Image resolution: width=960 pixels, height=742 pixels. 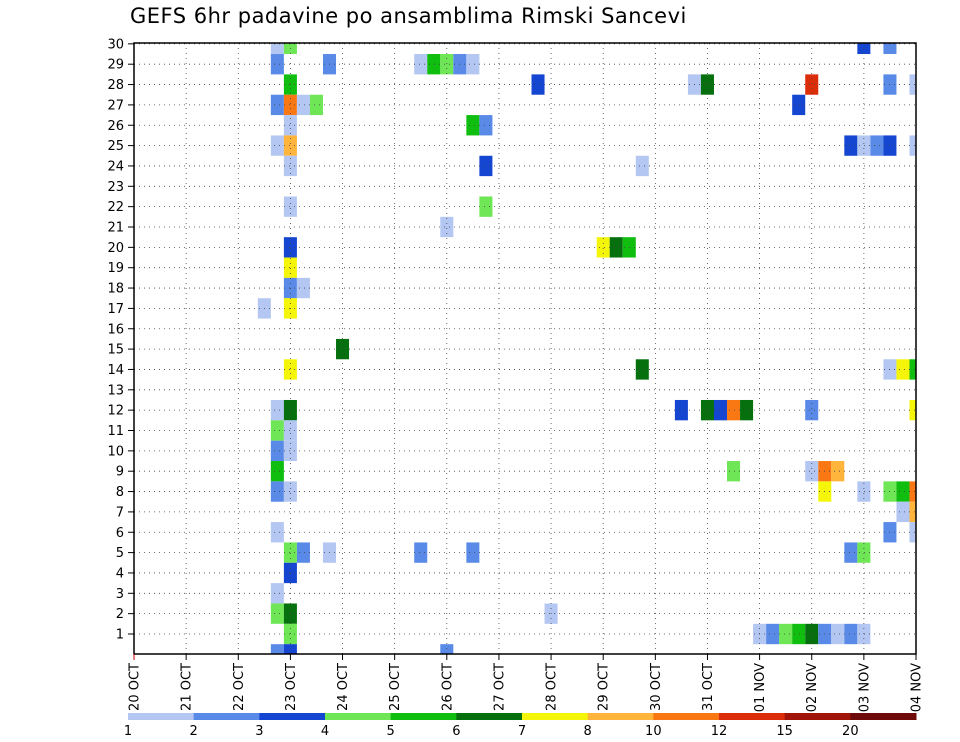 What do you see at coordinates (115, 166) in the screenshot?
I see `y-tick-label: 24` at bounding box center [115, 166].